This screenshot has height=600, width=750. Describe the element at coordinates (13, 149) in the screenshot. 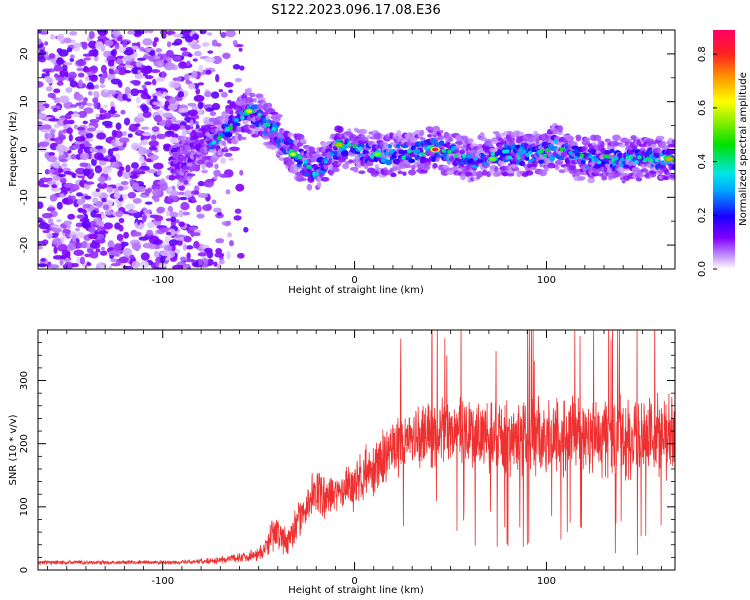

I see `spectrogram-ylabel: Frequency (Hz)` at that location.